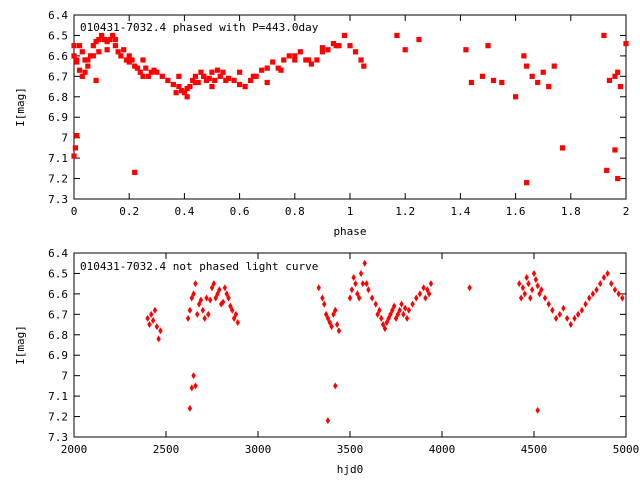  Describe the element at coordinates (626, 211) in the screenshot. I see `x-tick-label: 2` at that location.